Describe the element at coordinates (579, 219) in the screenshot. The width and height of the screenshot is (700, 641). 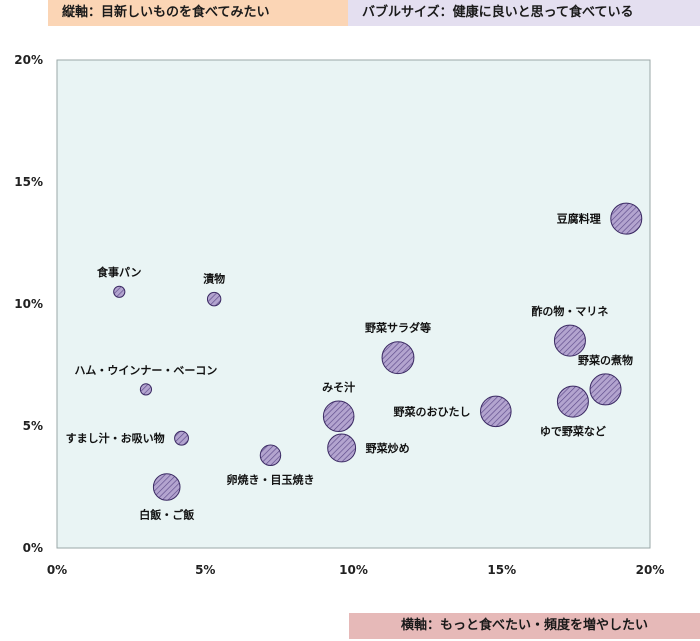
I see `bubble-label: 豆腐料理` at that location.